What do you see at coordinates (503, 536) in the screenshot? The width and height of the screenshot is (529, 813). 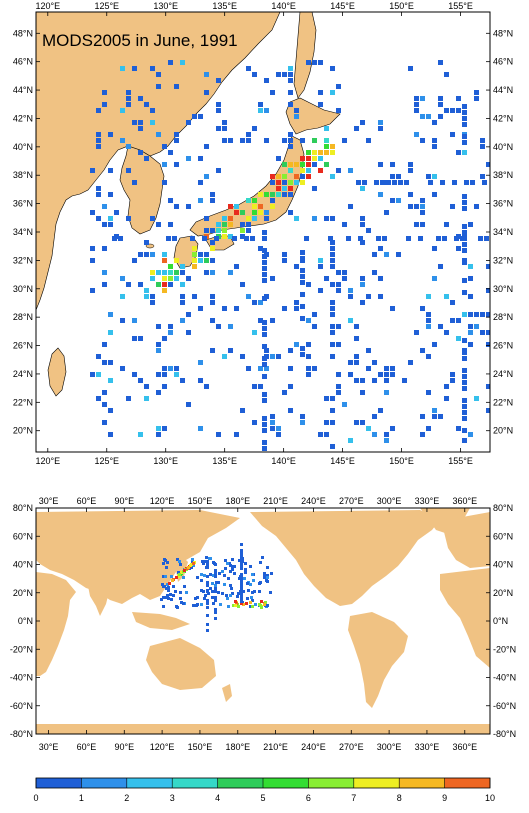 I see `bottom-y-tick-label: 60°N` at bounding box center [503, 536].